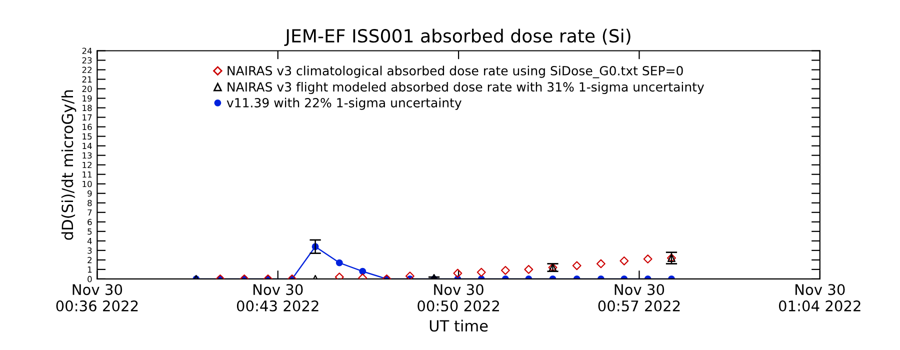  I want to click on y-tick-label: 21, so click(87, 79).